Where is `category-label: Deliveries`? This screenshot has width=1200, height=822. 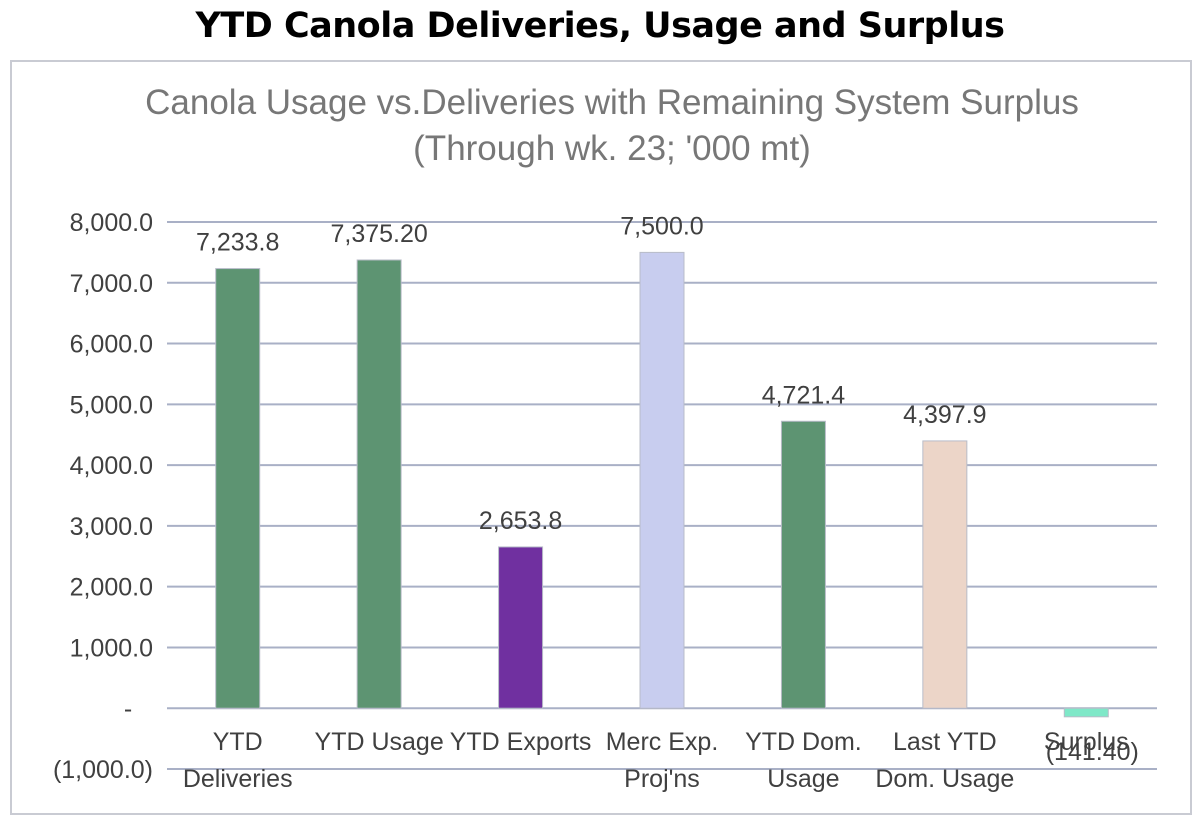 category-label: Deliveries is located at coordinates (238, 779).